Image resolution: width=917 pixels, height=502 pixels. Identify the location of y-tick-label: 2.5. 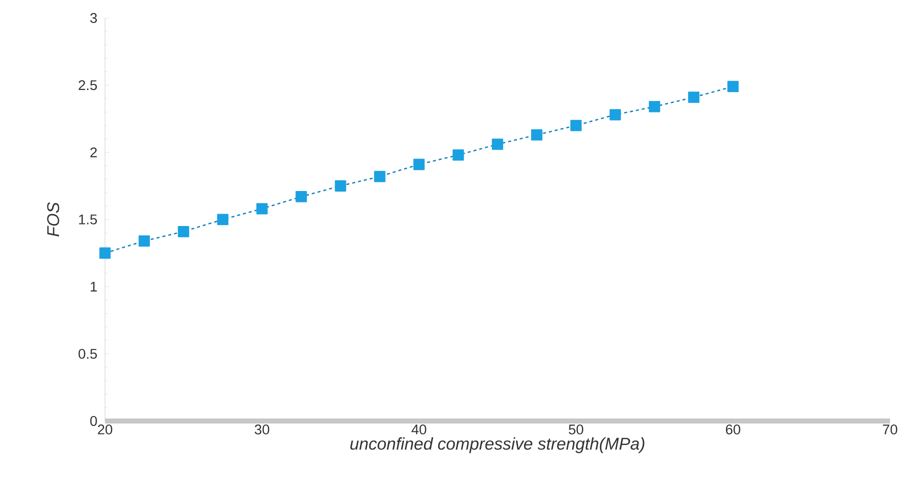
(87, 85).